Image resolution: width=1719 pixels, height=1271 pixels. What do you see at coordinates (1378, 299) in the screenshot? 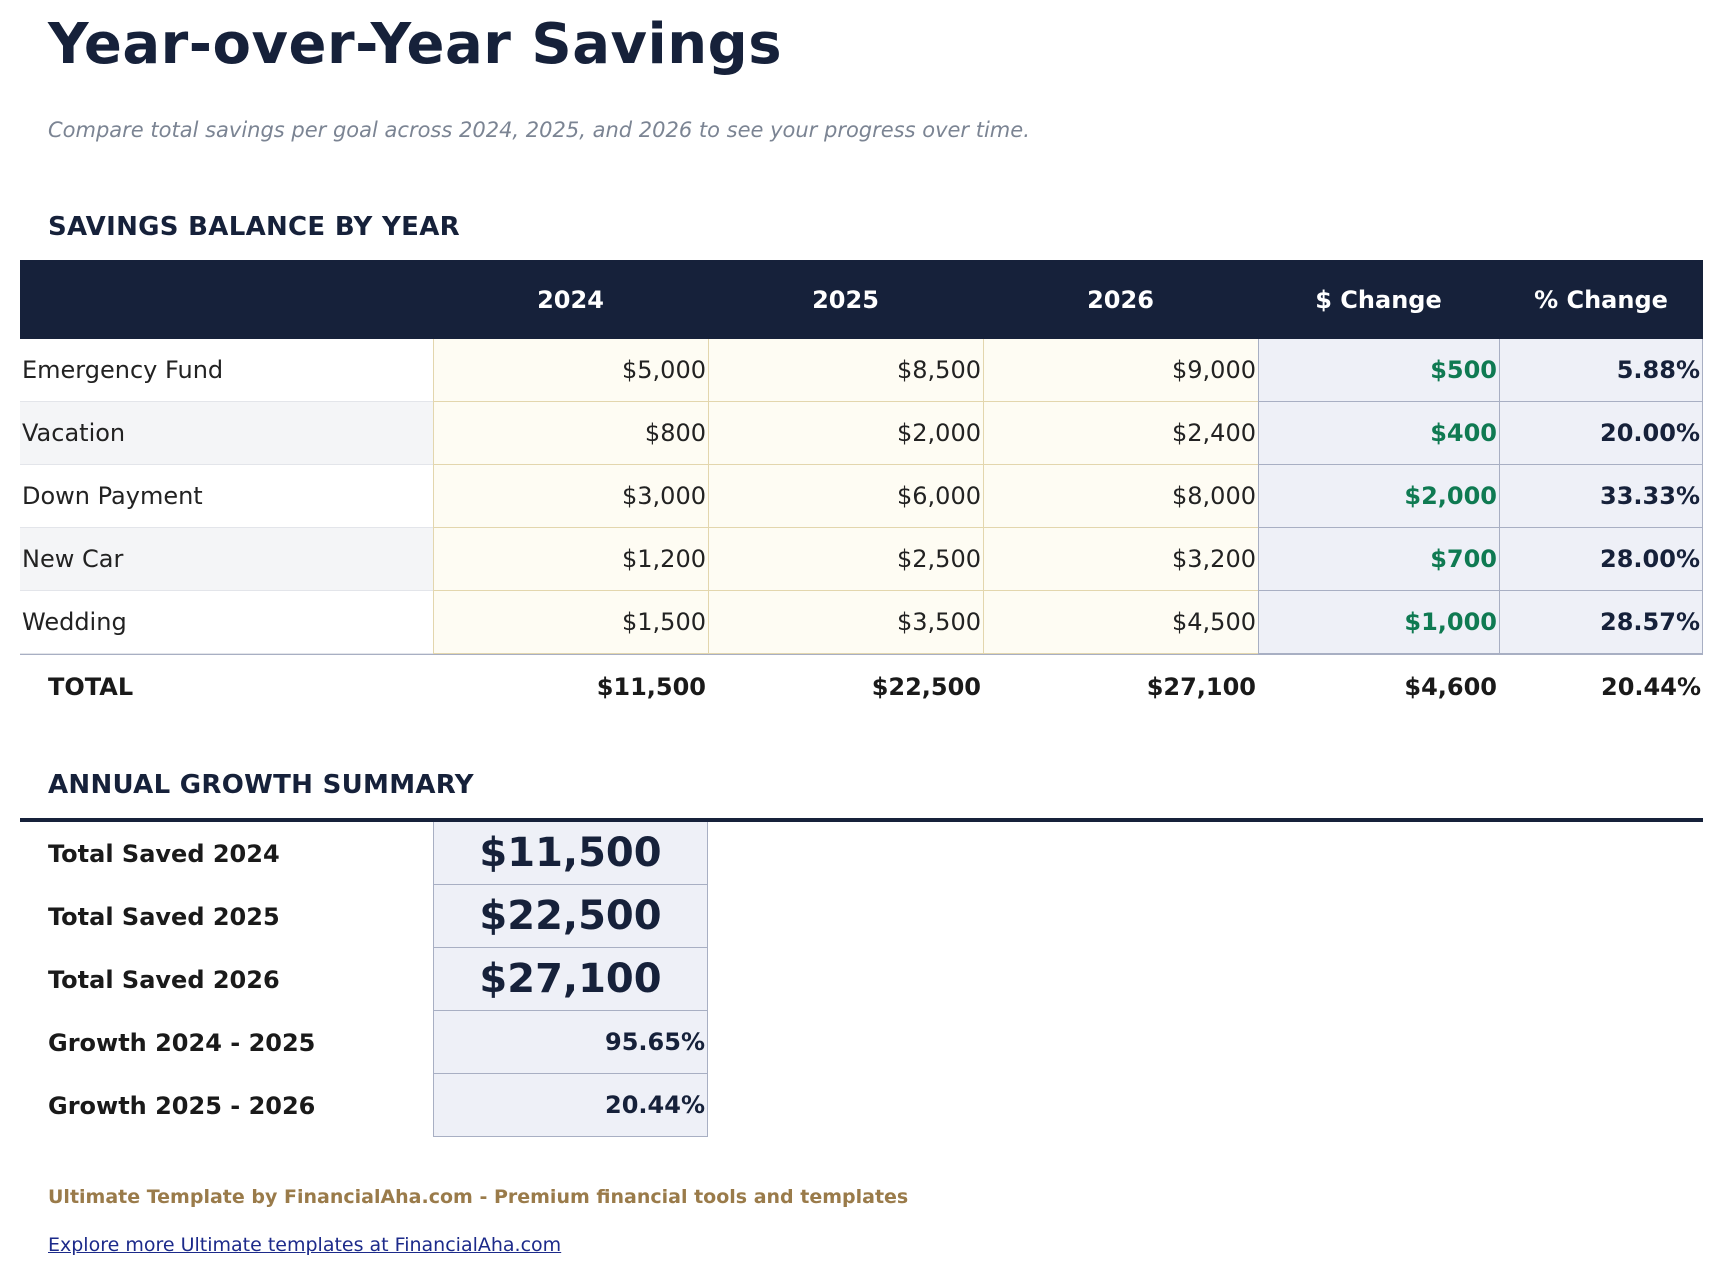
I see `header-dollar-change: $ Change` at bounding box center [1378, 299].